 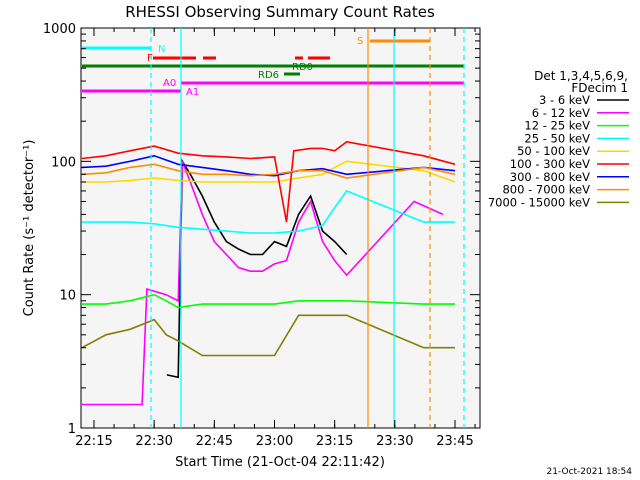 I want to click on y-axis-label: Count Rate (s⁻¹ detector⁻¹), so click(x=29, y=228).